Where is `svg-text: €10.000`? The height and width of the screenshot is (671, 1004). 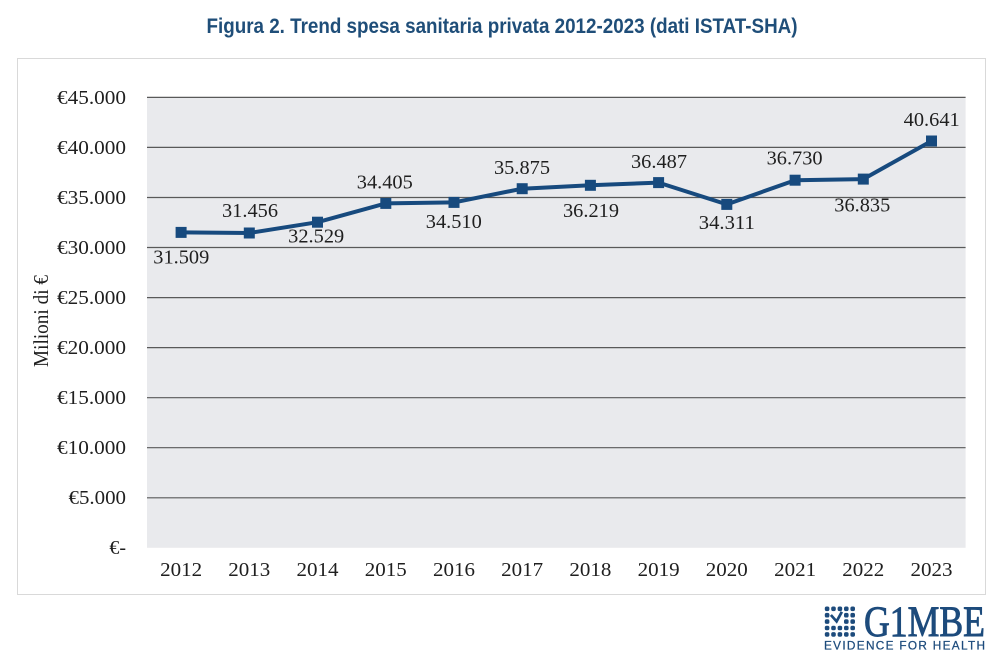
svg-text: €10.000 is located at coordinates (91, 448).